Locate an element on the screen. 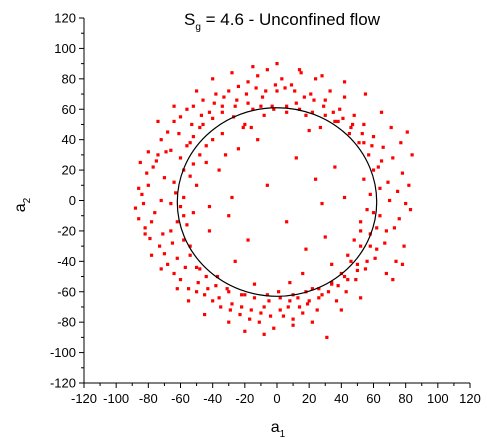 The width and height of the screenshot is (487, 438). x-tick-label: -60 is located at coordinates (180, 398).